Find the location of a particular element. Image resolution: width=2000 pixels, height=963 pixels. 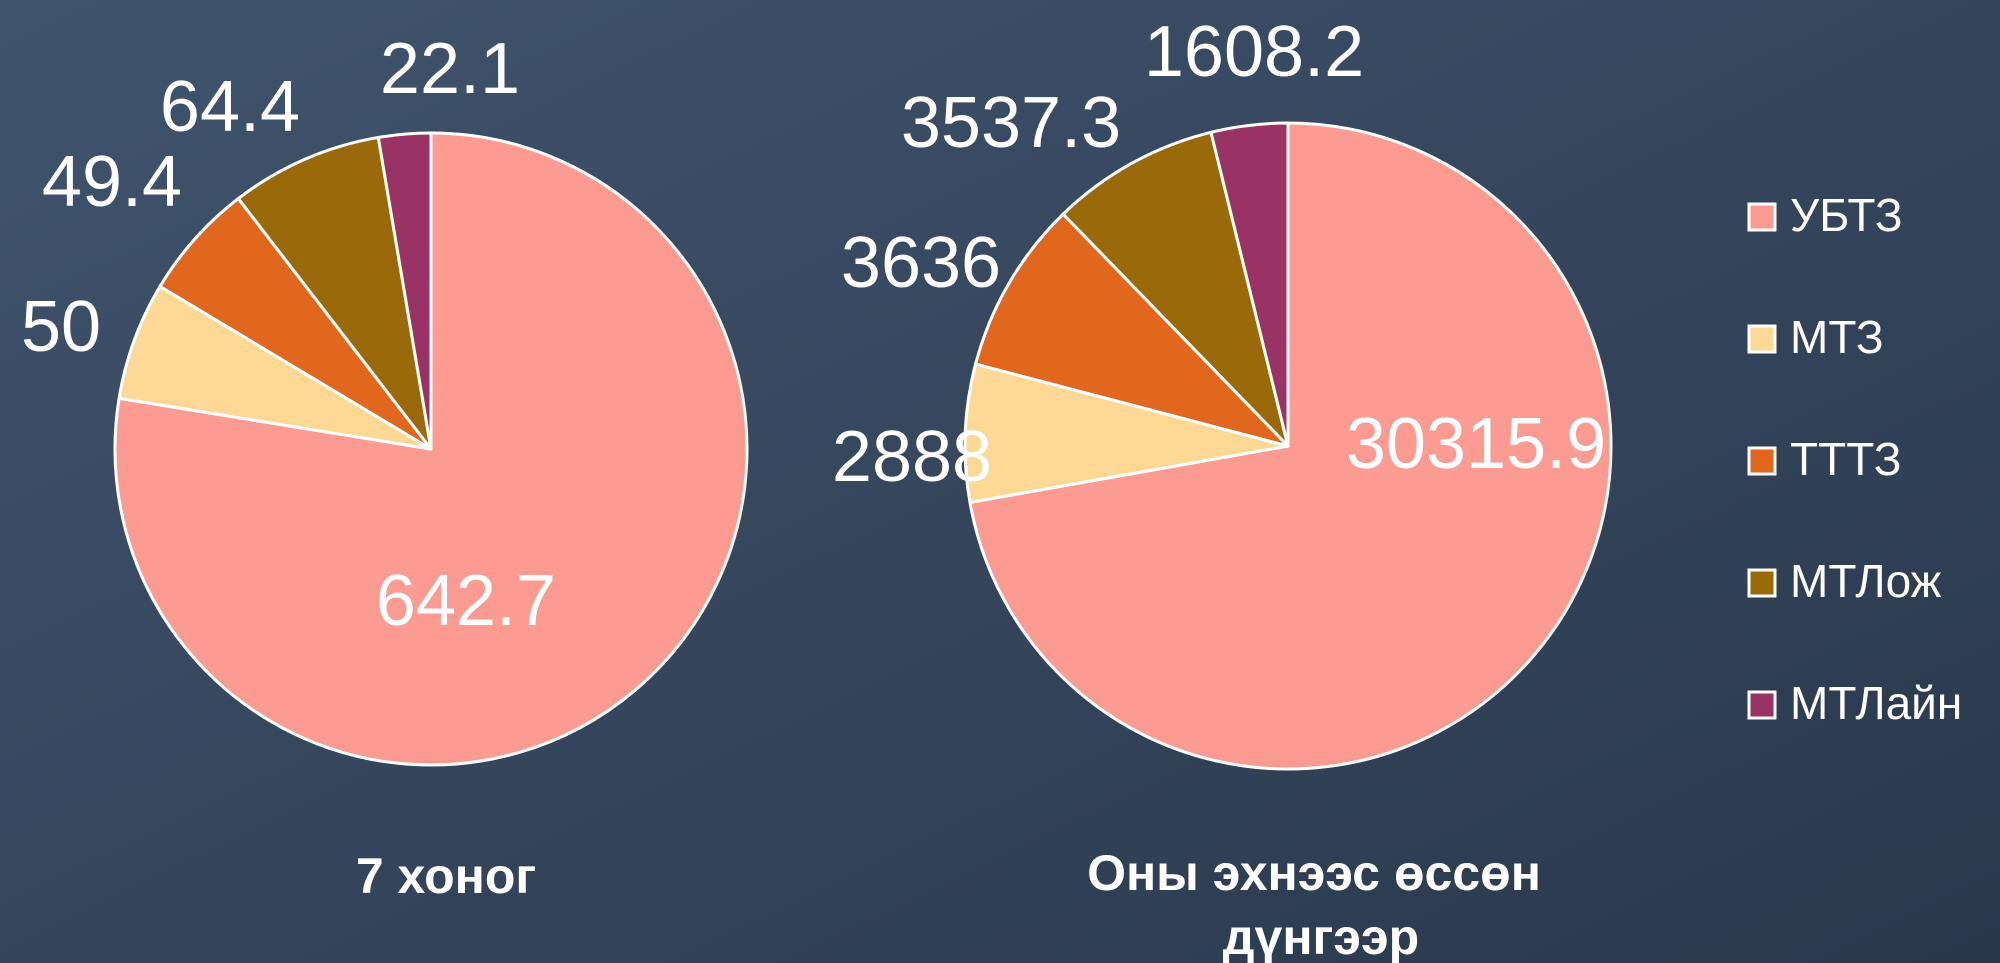

chart-title: Оны эхнээс өссөн дүнгээр is located at coordinates (1314, 904).